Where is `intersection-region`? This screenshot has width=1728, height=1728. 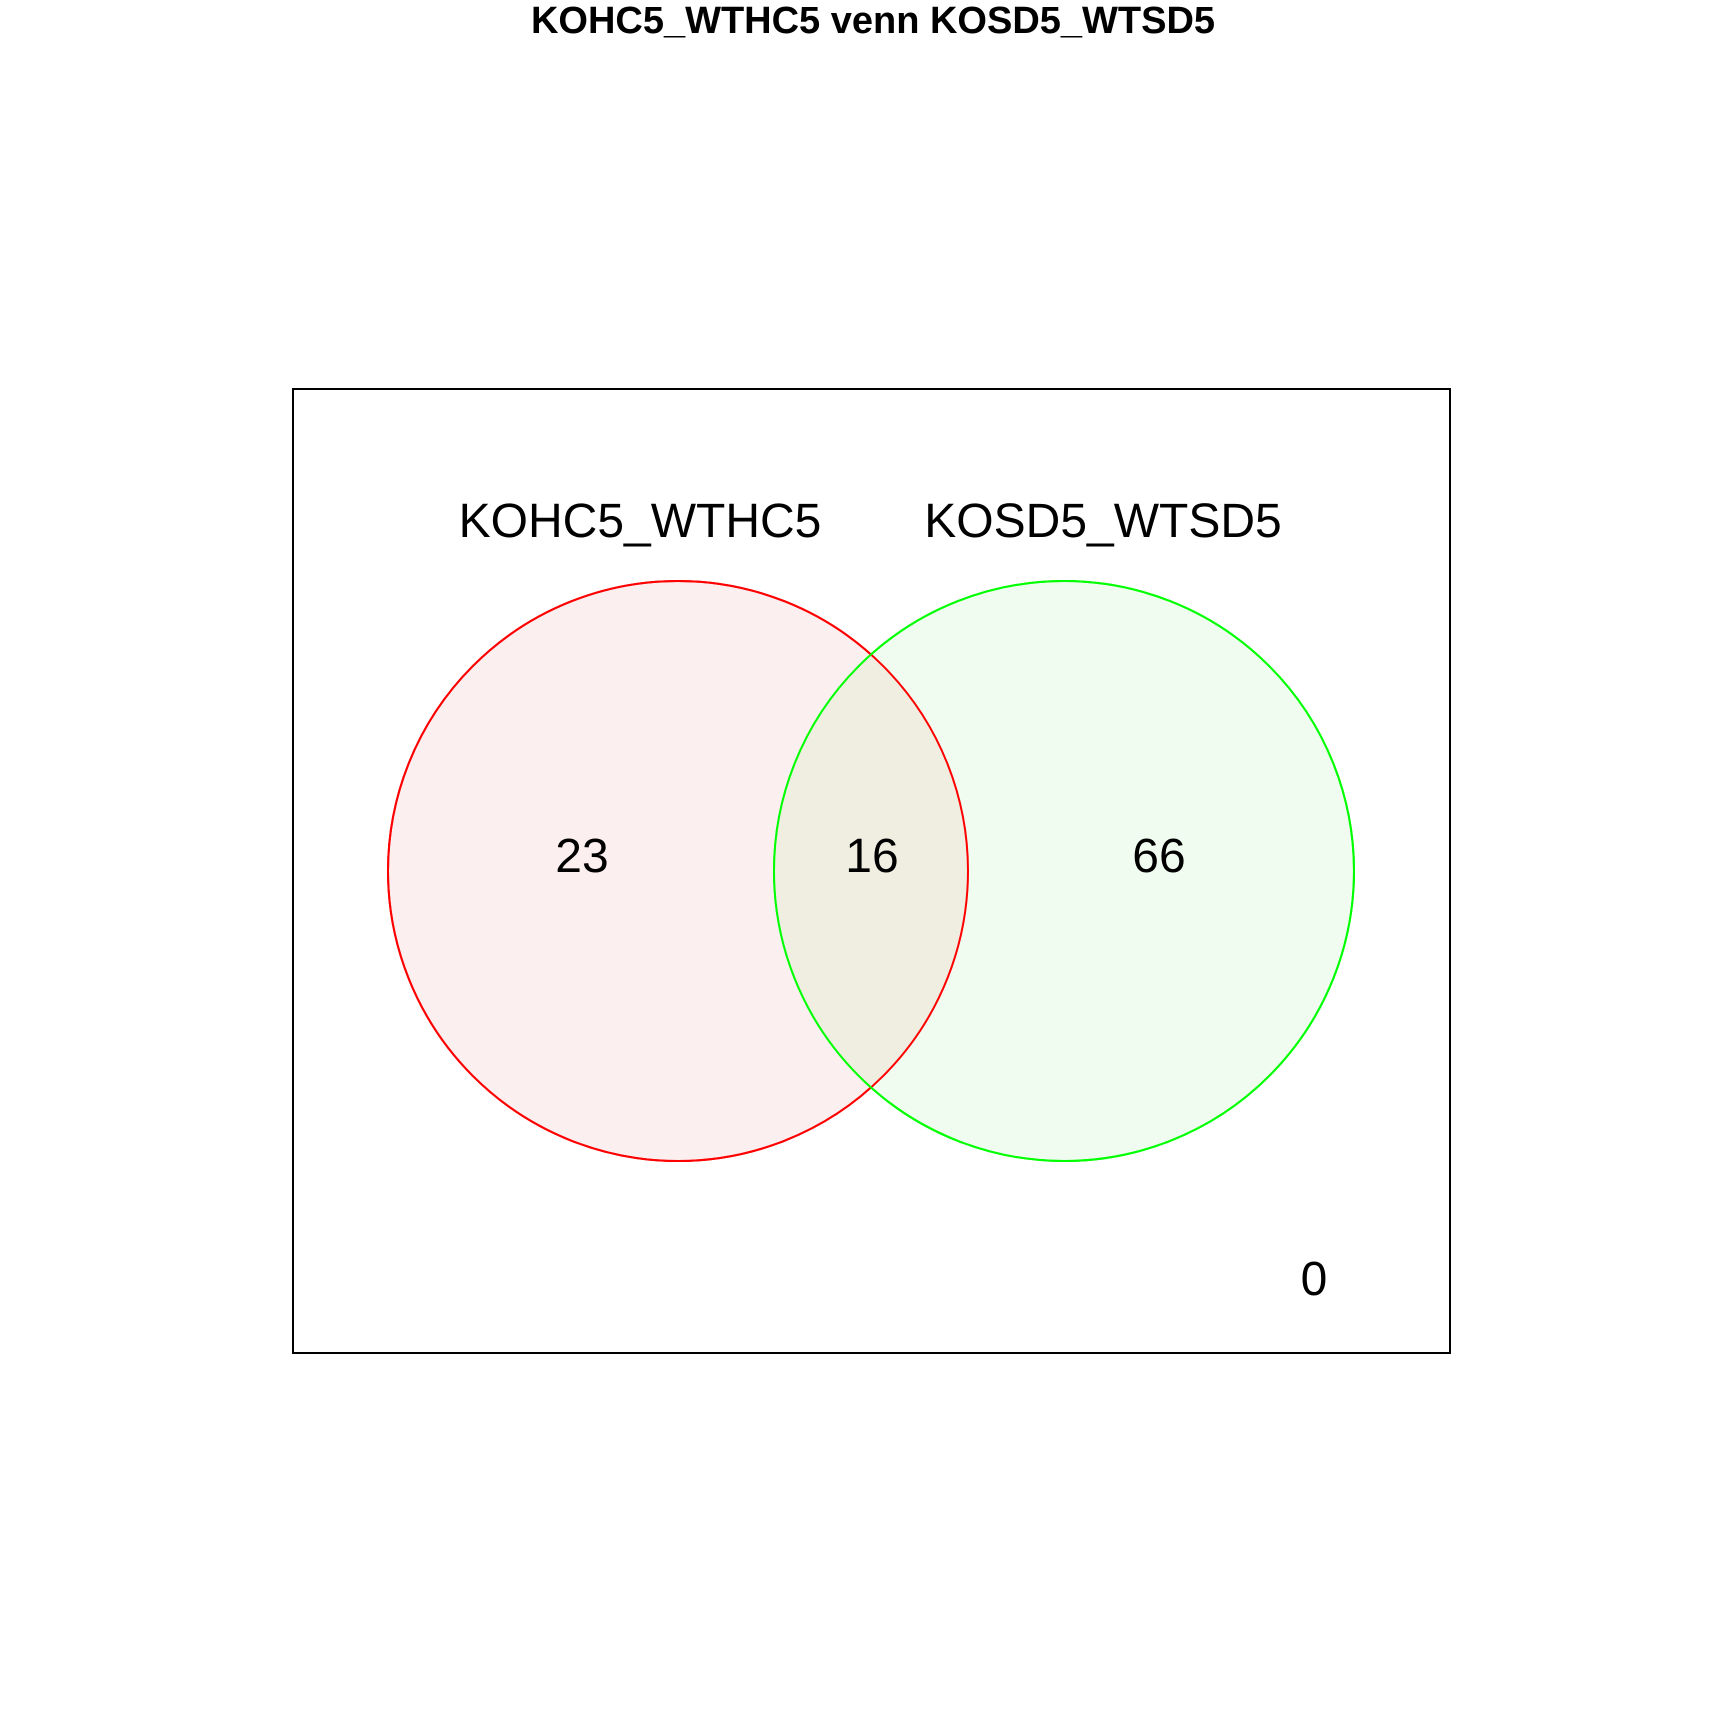 intersection-region is located at coordinates (871, 871).